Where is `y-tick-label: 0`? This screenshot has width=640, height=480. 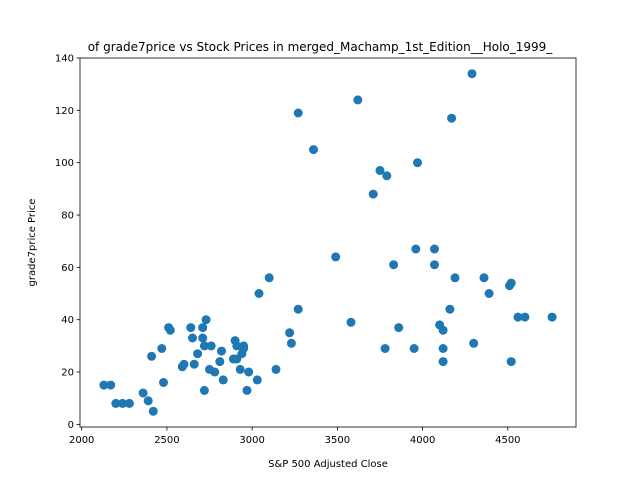
y-tick-label: 0 is located at coordinates (71, 425).